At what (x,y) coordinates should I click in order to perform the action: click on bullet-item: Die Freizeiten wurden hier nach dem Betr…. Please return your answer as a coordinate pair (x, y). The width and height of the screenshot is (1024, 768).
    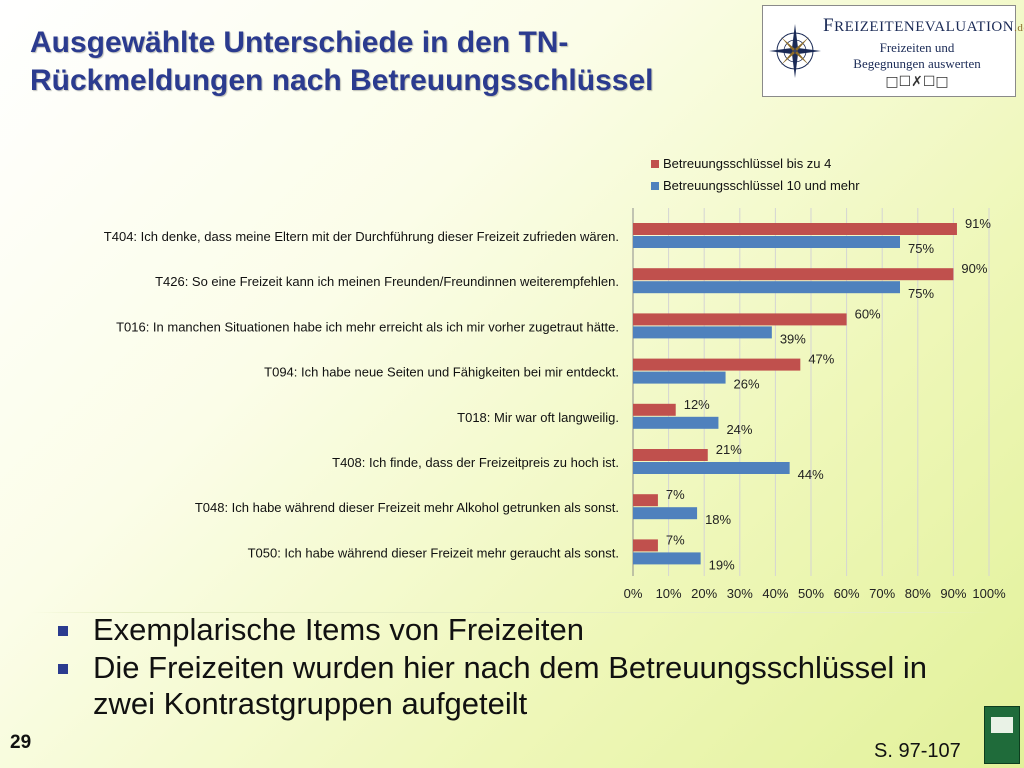
    Looking at the image, I should click on (520, 686).